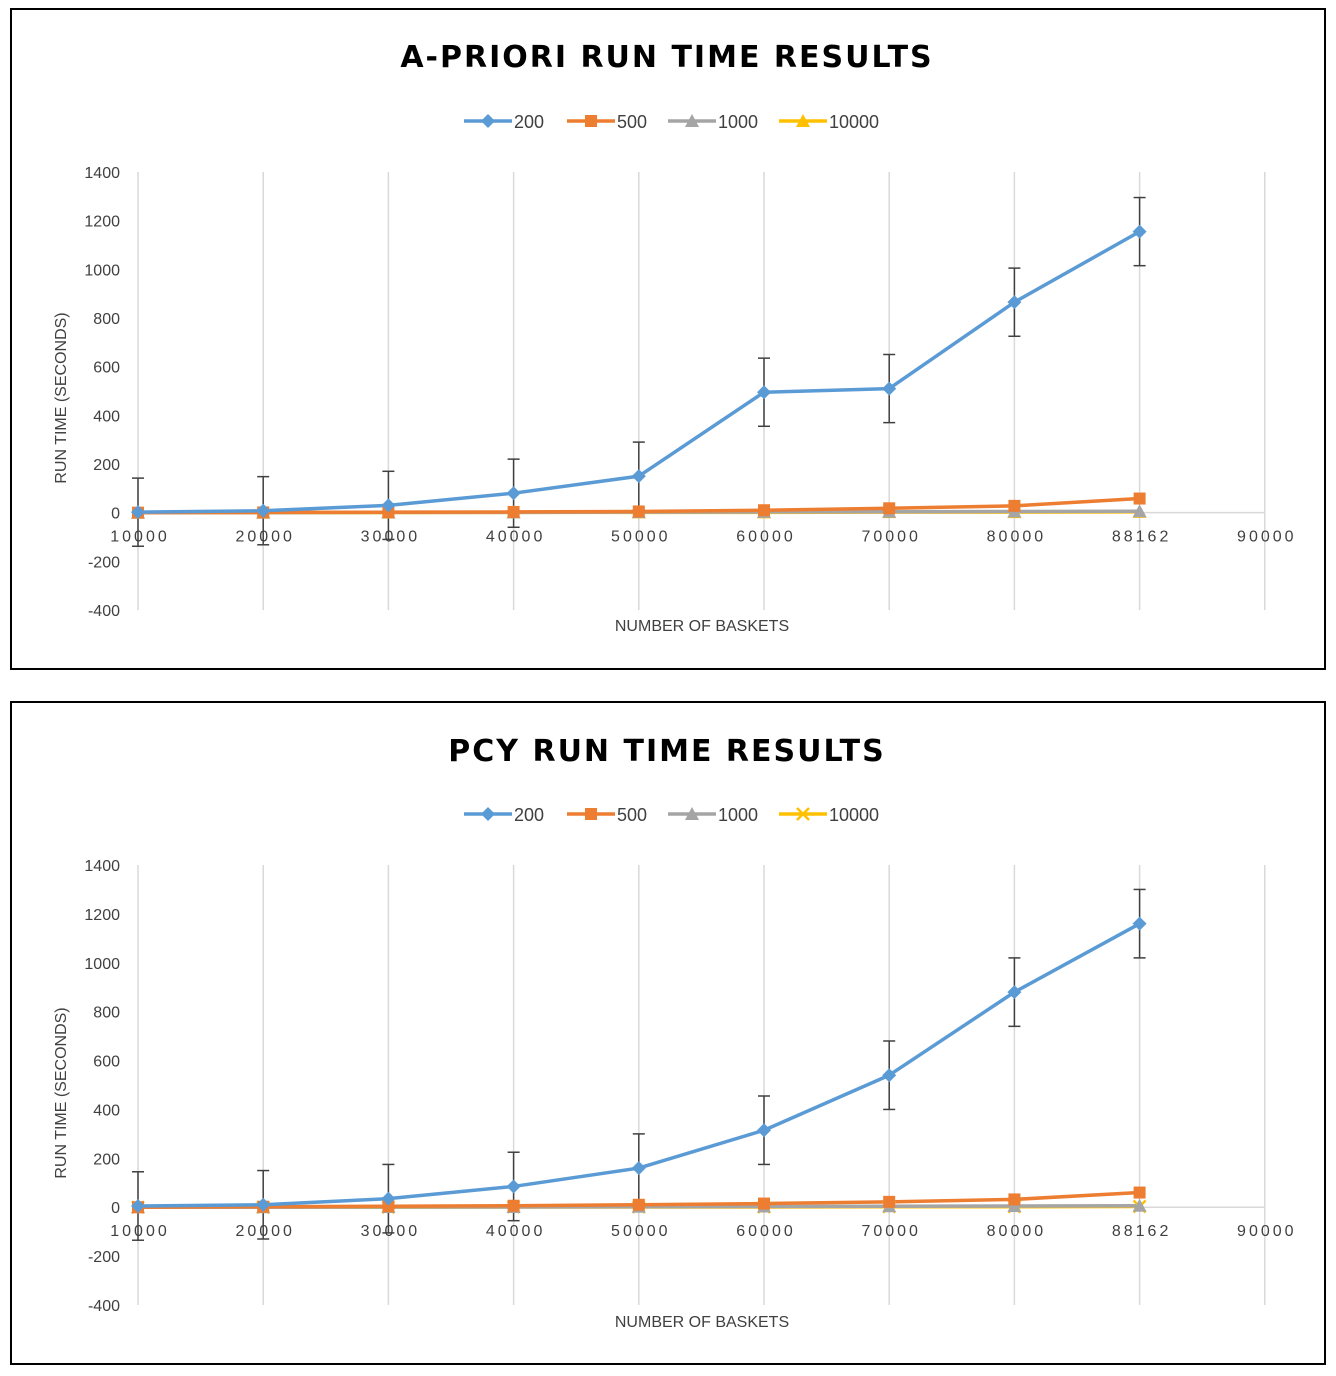 The image size is (1336, 1376). I want to click on chart-title: A-PRIORI RUN TIME RESULTS, so click(666, 57).